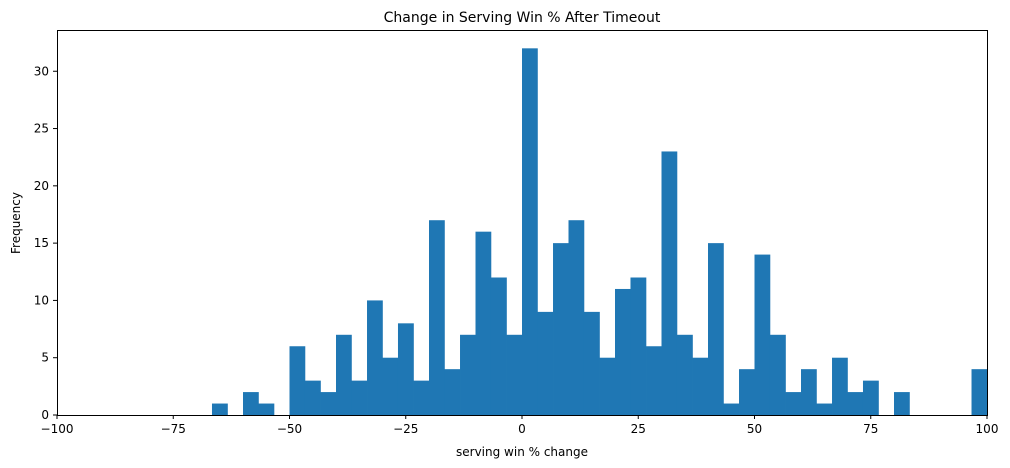 Image resolution: width=1010 pixels, height=468 pixels. Describe the element at coordinates (289, 429) in the screenshot. I see `x-tick-label: −50` at that location.